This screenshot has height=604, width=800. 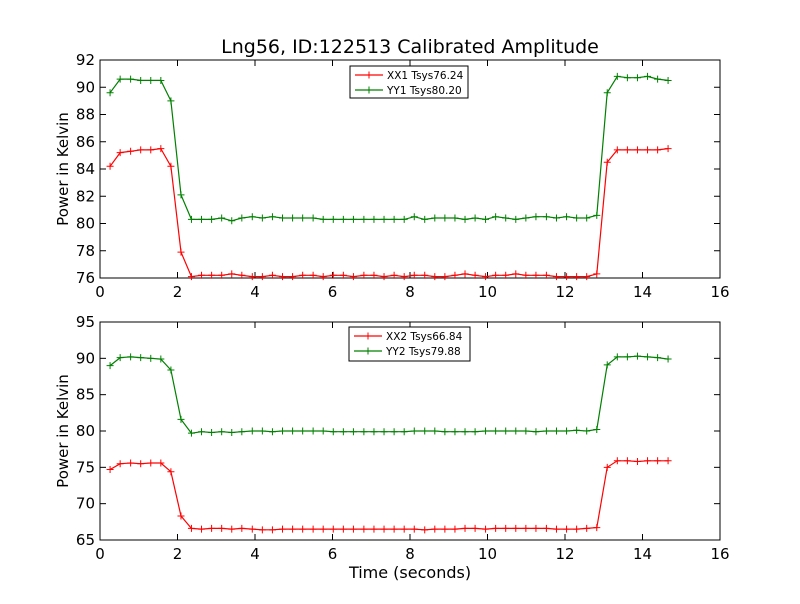 I want to click on y-tick-label: 82, so click(x=85, y=196).